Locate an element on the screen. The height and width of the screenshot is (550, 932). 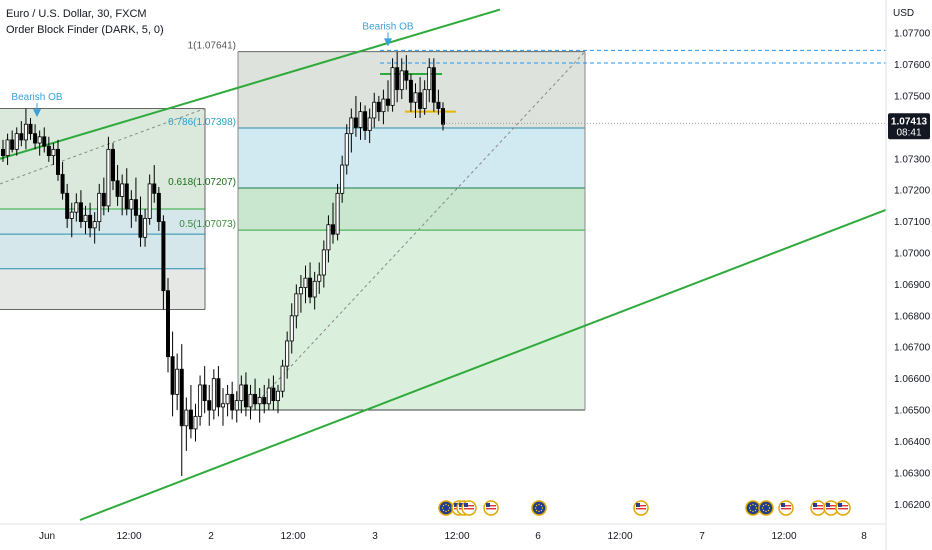
y-tick-label: 1.06500 is located at coordinates (912, 411).